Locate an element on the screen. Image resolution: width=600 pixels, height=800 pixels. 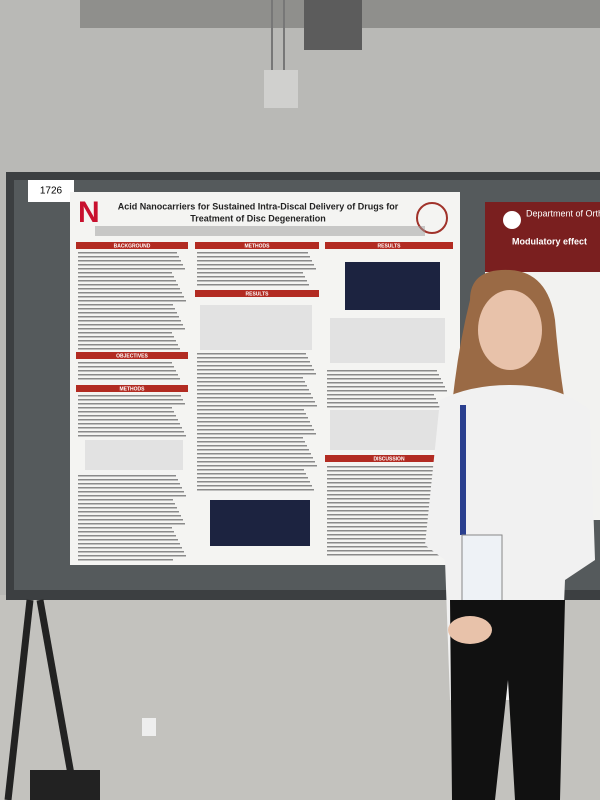
side-title: Modulatory effect is located at coordinates (549, 241).